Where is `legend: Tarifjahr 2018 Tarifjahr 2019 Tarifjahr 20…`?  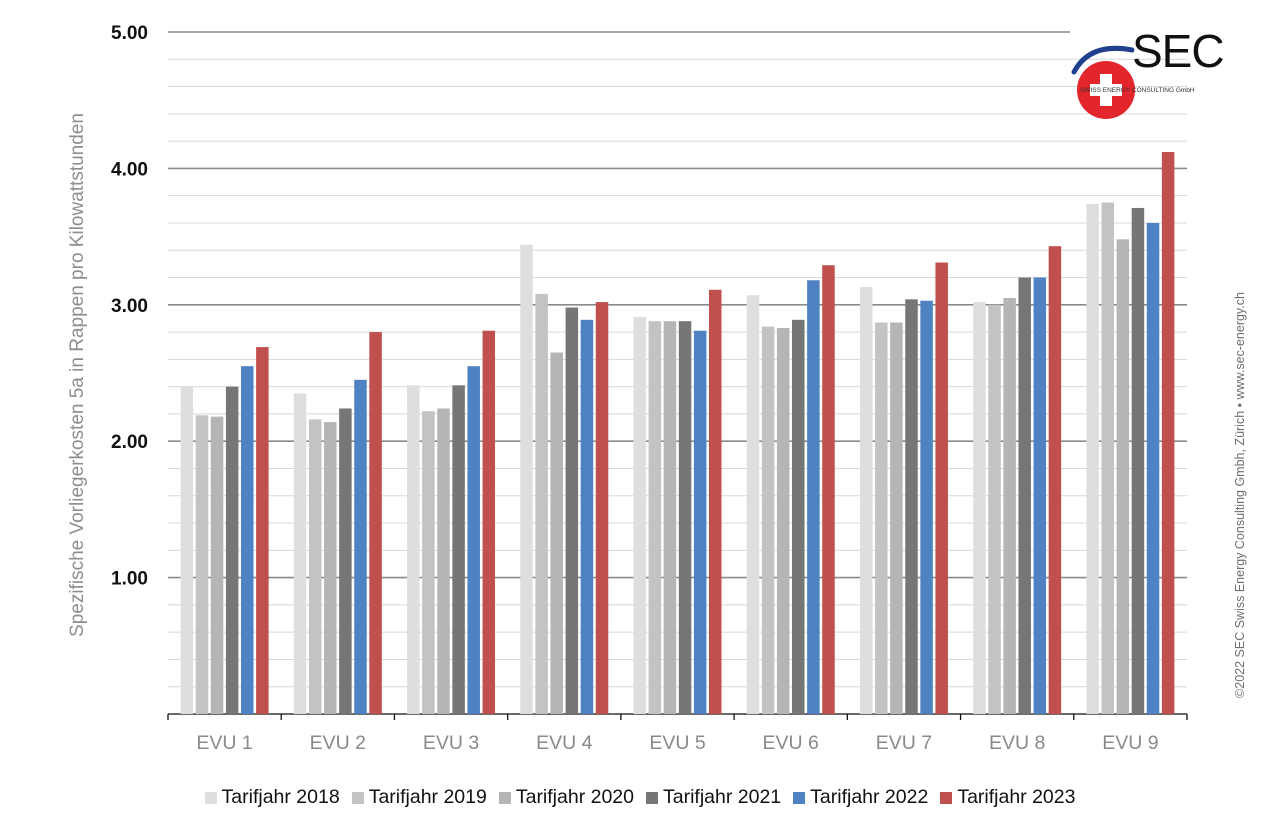
legend: Tarifjahr 2018 Tarifjahr 2019 Tarifjahr 20… is located at coordinates (640, 797).